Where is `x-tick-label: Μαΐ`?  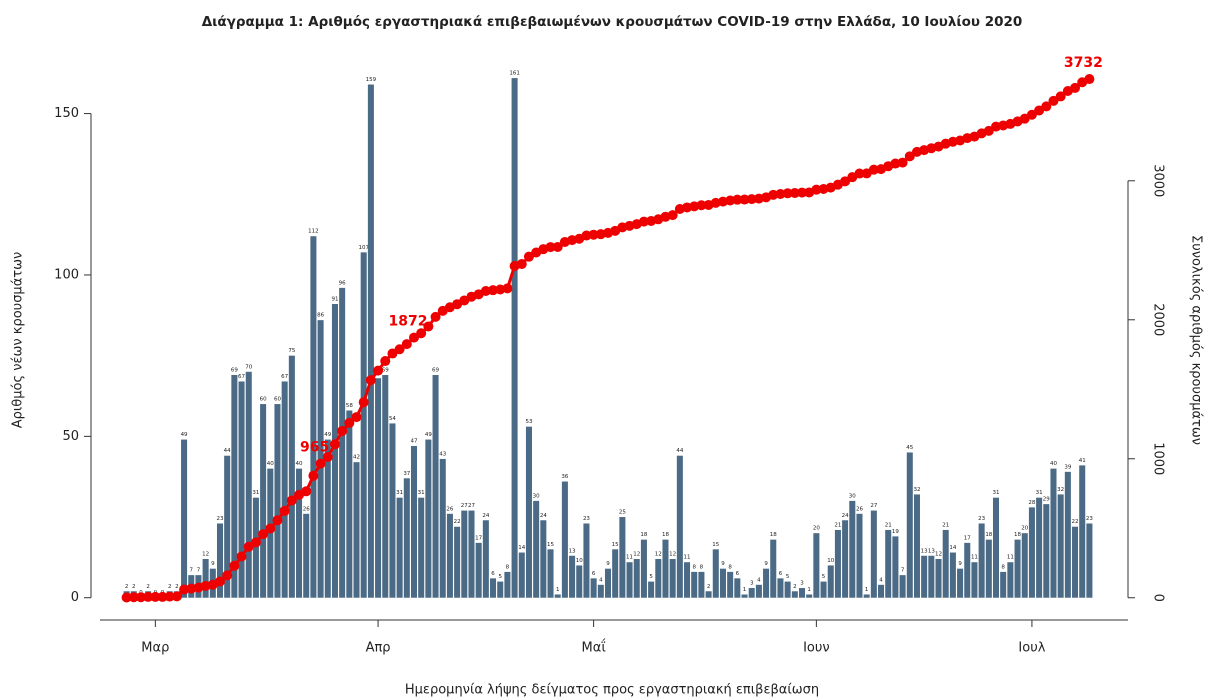 x-tick-label: Μαΐ is located at coordinates (594, 648).